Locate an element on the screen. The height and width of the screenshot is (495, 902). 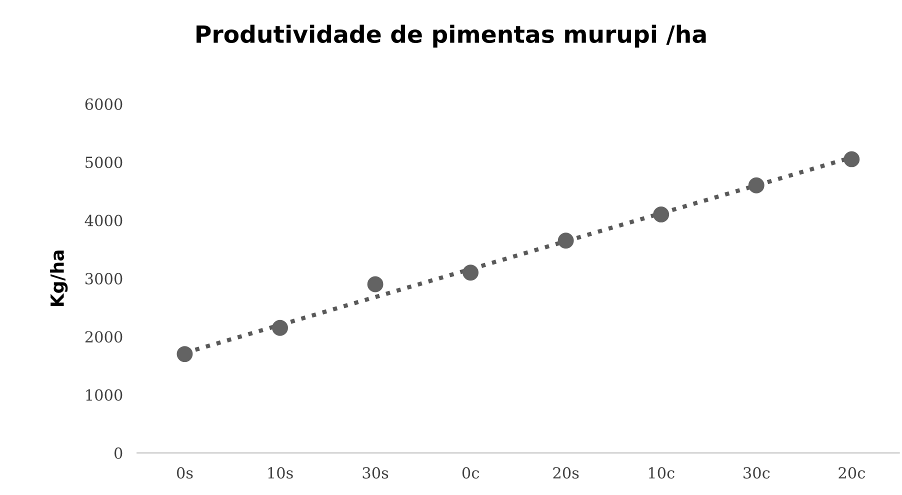
chart-title: Produtividade de pimentas murupi /ha is located at coordinates (451, 36).